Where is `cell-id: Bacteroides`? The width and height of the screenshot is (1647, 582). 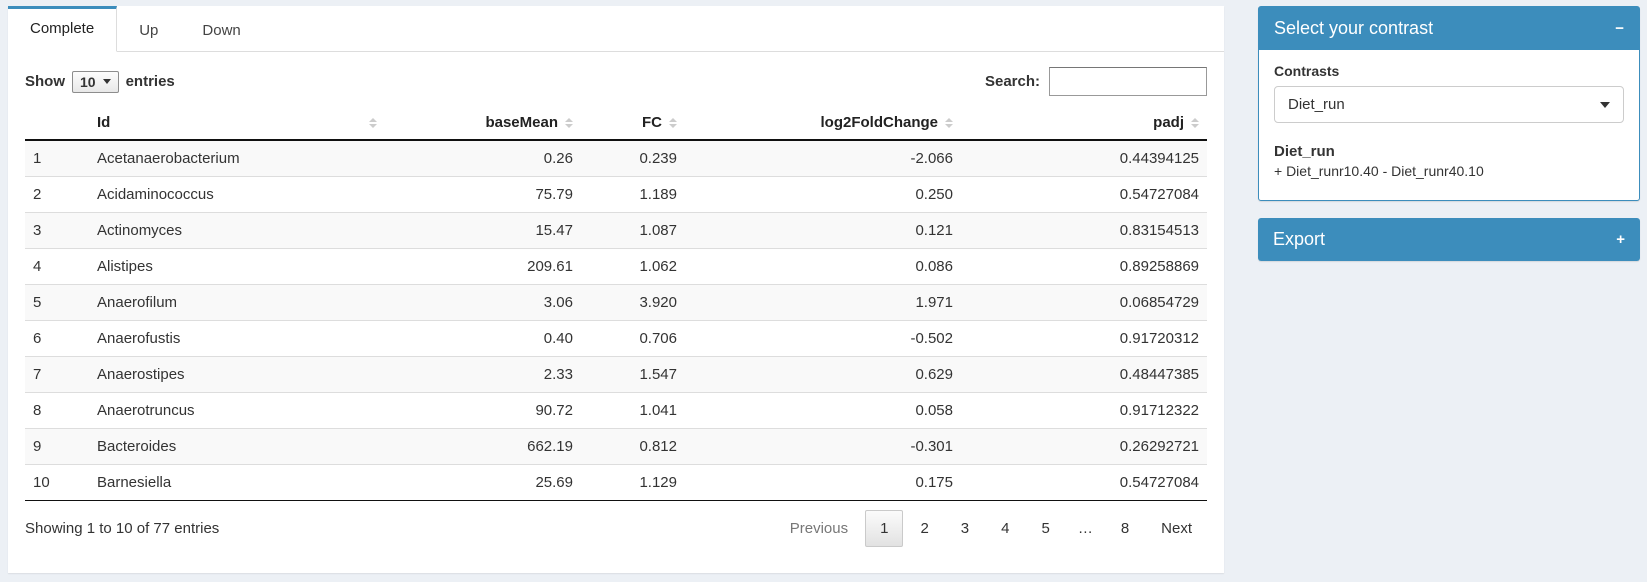 cell-id: Bacteroides is located at coordinates (237, 446).